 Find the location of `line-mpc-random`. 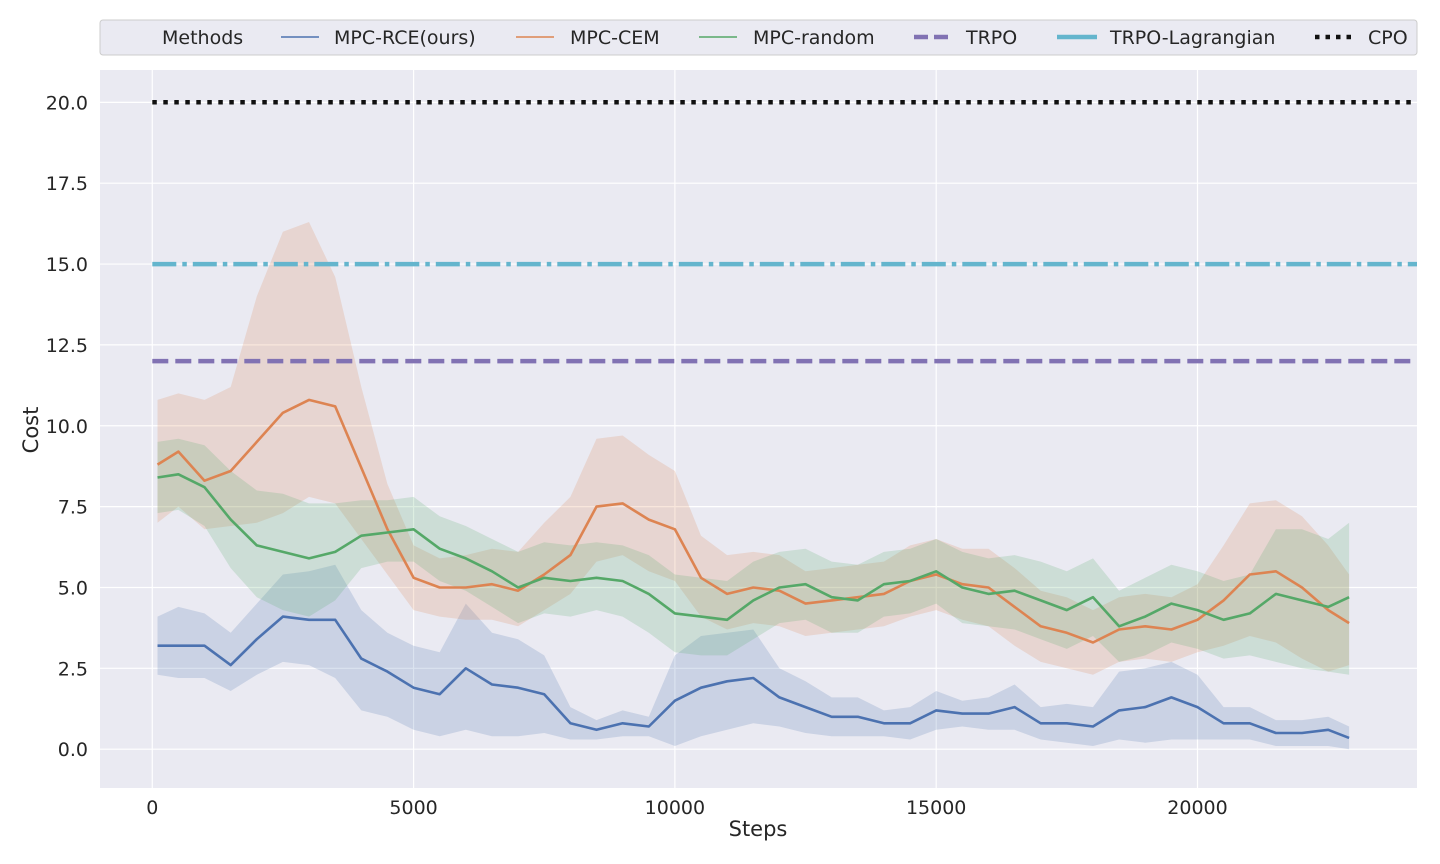

line-mpc-random is located at coordinates (753, 550).